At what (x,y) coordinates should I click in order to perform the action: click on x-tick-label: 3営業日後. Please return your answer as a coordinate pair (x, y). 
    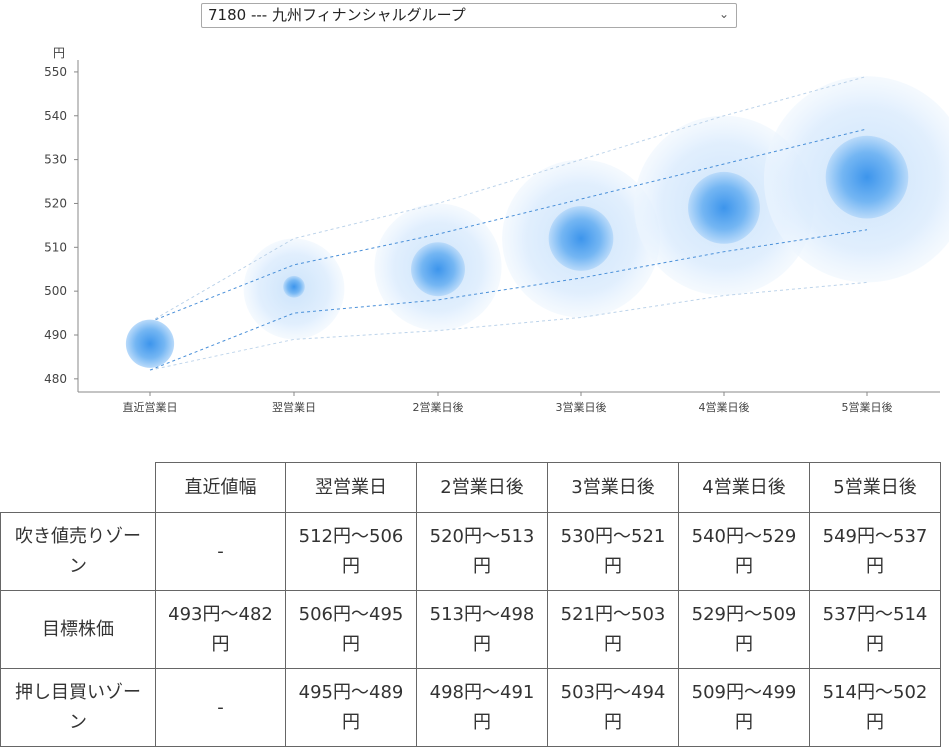
    Looking at the image, I should click on (581, 407).